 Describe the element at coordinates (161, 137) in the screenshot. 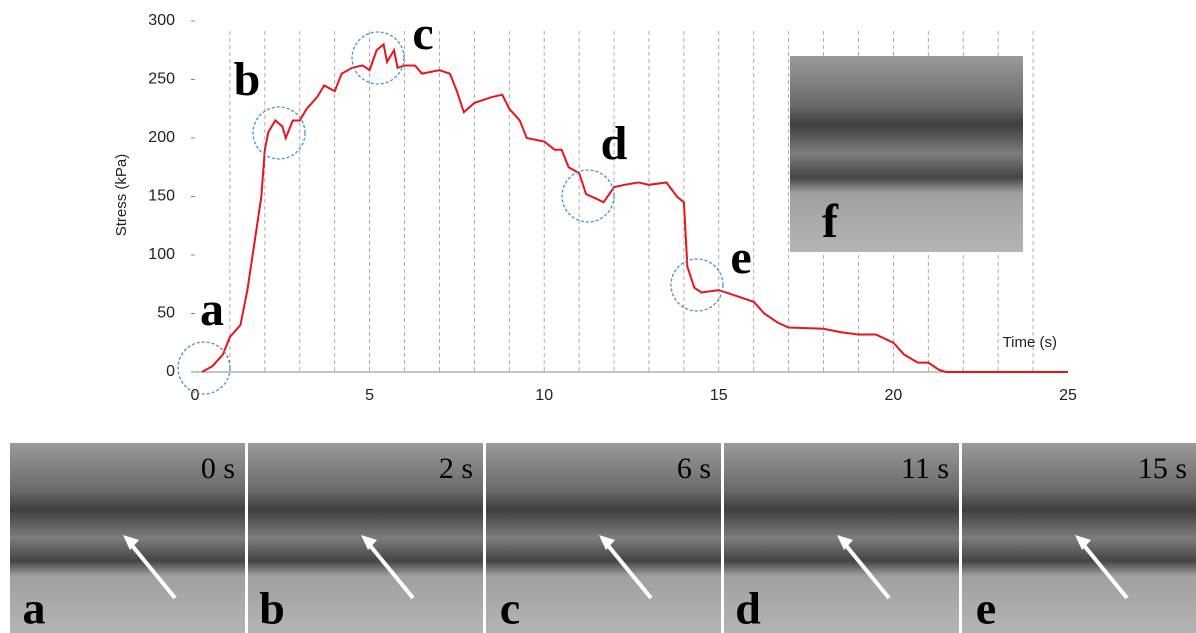

I see `y-tick-label: 200` at that location.